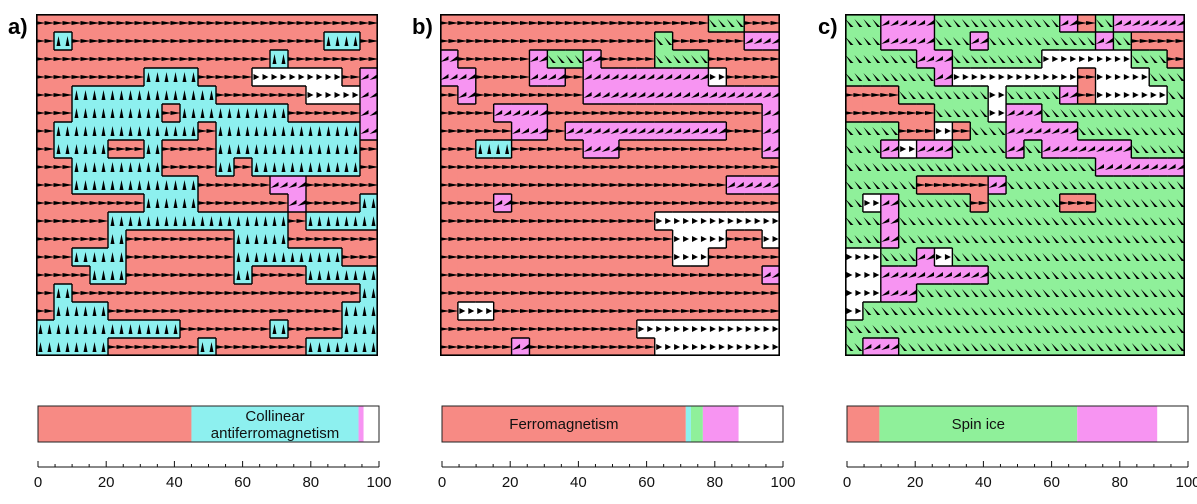 The width and height of the screenshot is (1197, 504). What do you see at coordinates (915, 482) in the screenshot?
I see `x-tick-label: 20` at bounding box center [915, 482].